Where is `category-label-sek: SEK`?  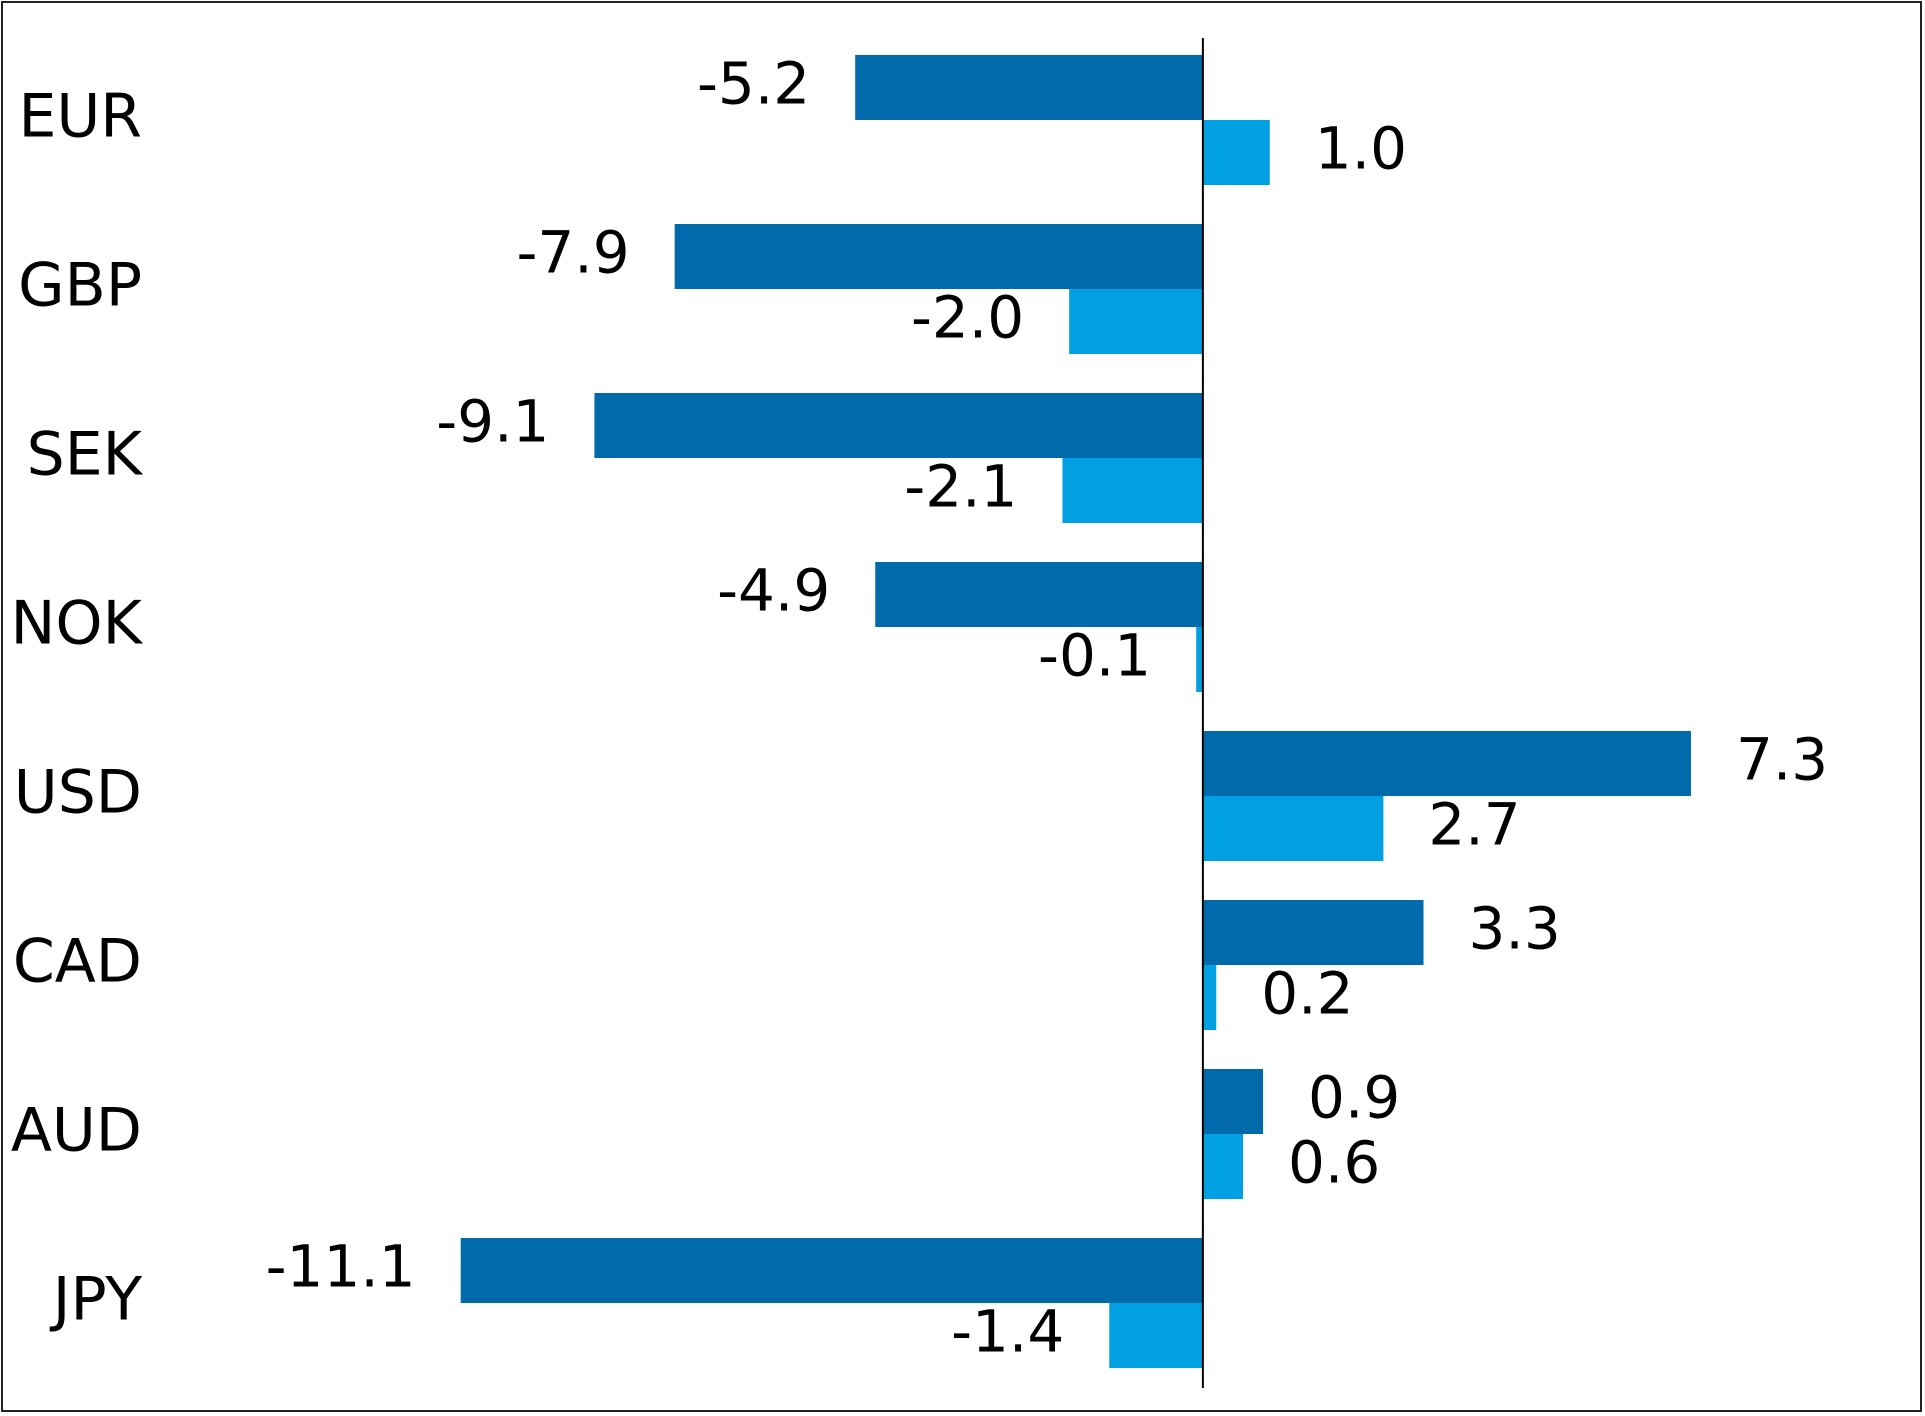 category-label-sek: SEK is located at coordinates (85, 455).